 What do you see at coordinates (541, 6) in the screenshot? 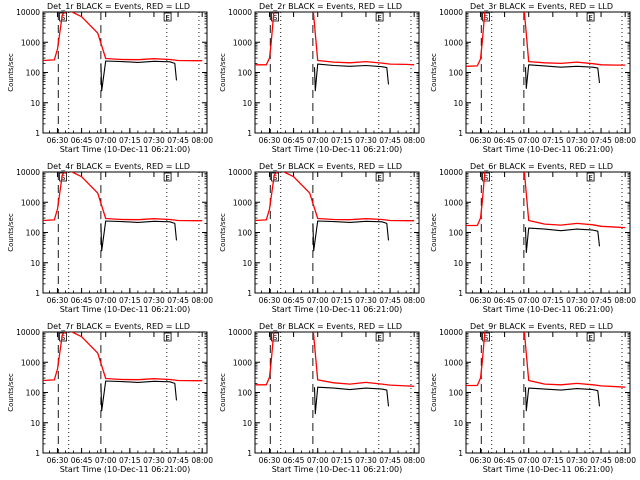
I see `chart-title: Det_3r BLACK = Events, RED = LLD` at bounding box center [541, 6].